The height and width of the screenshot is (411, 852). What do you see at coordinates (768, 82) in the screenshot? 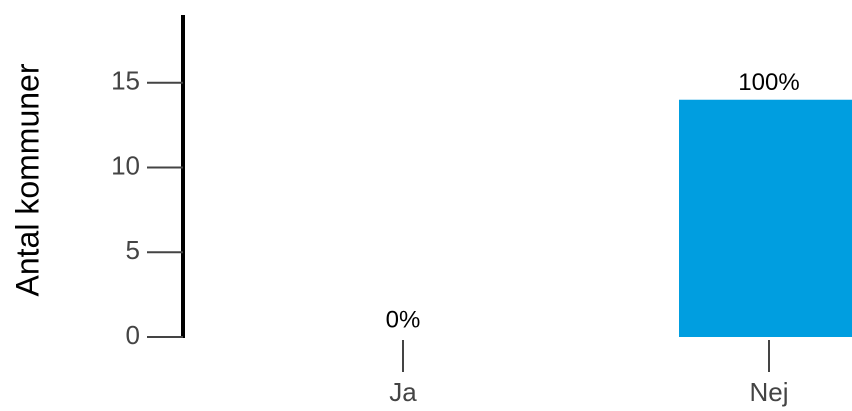
I see `value-label: 100%` at bounding box center [768, 82].